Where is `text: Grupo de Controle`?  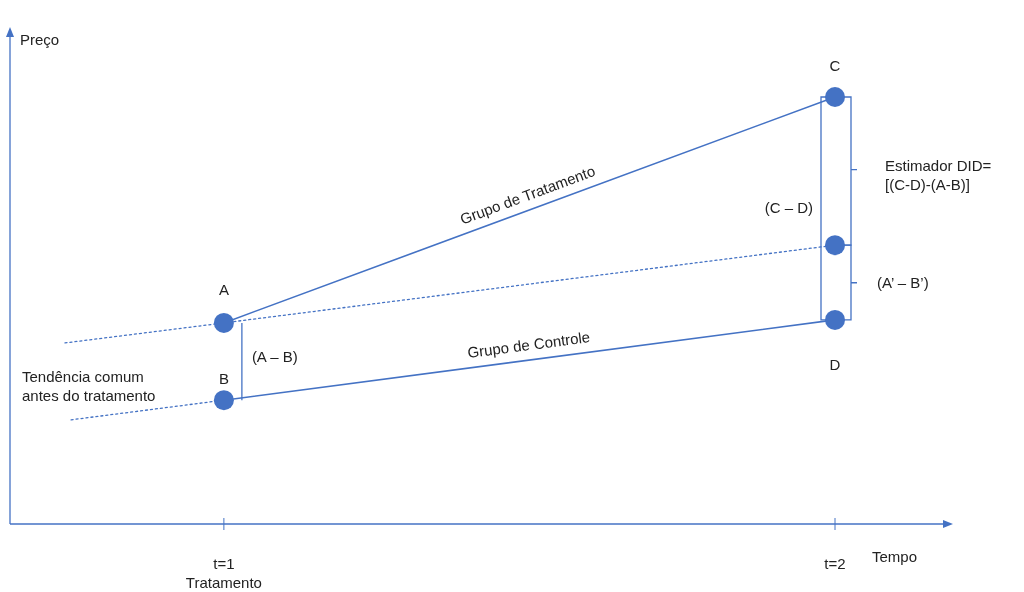
text: Grupo de Controle is located at coordinates (529, 345).